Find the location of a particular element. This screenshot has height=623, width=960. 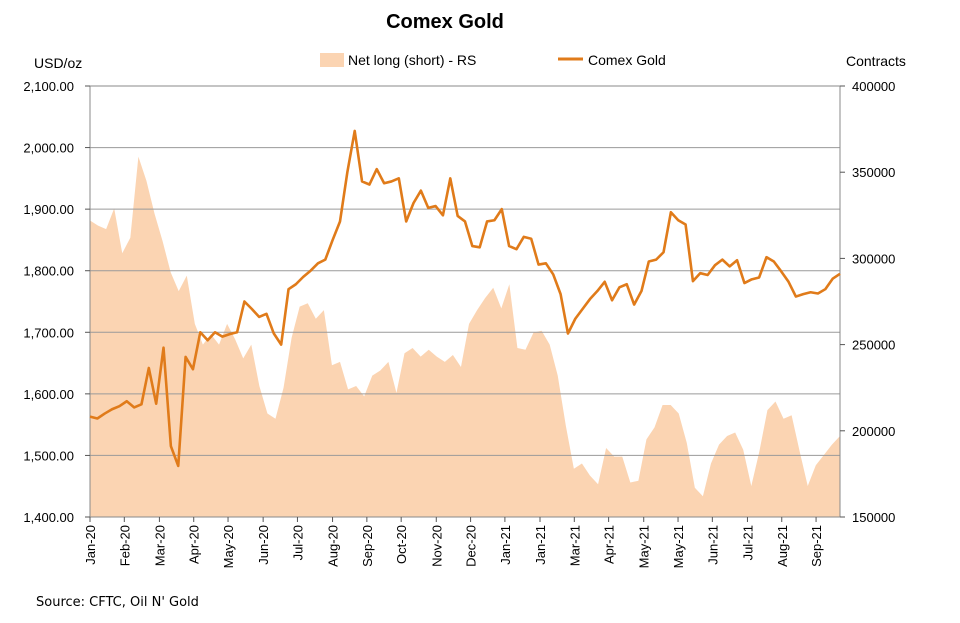

x-tick-label: Jul-20 is located at coordinates (297, 542).